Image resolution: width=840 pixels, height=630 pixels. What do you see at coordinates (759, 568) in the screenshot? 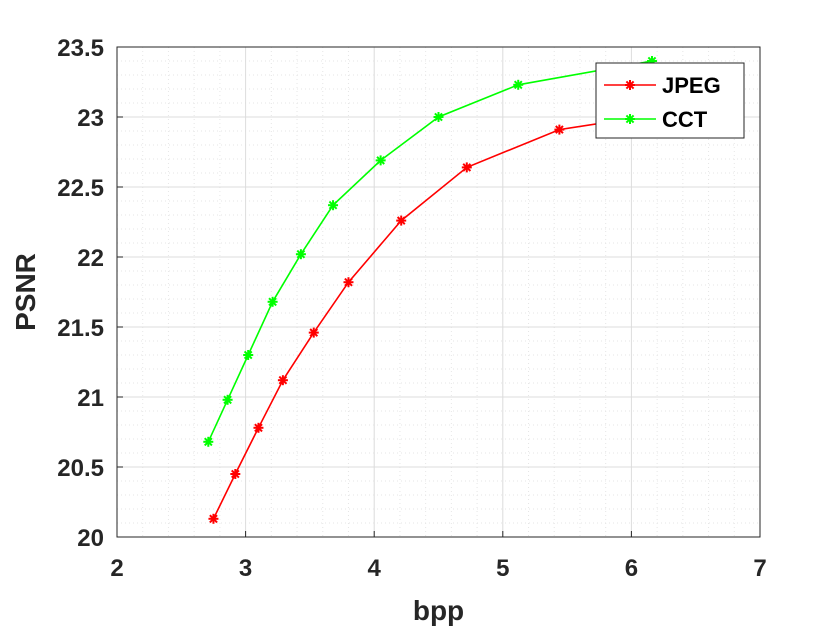
I see `x-tick-label: 7` at bounding box center [759, 568].